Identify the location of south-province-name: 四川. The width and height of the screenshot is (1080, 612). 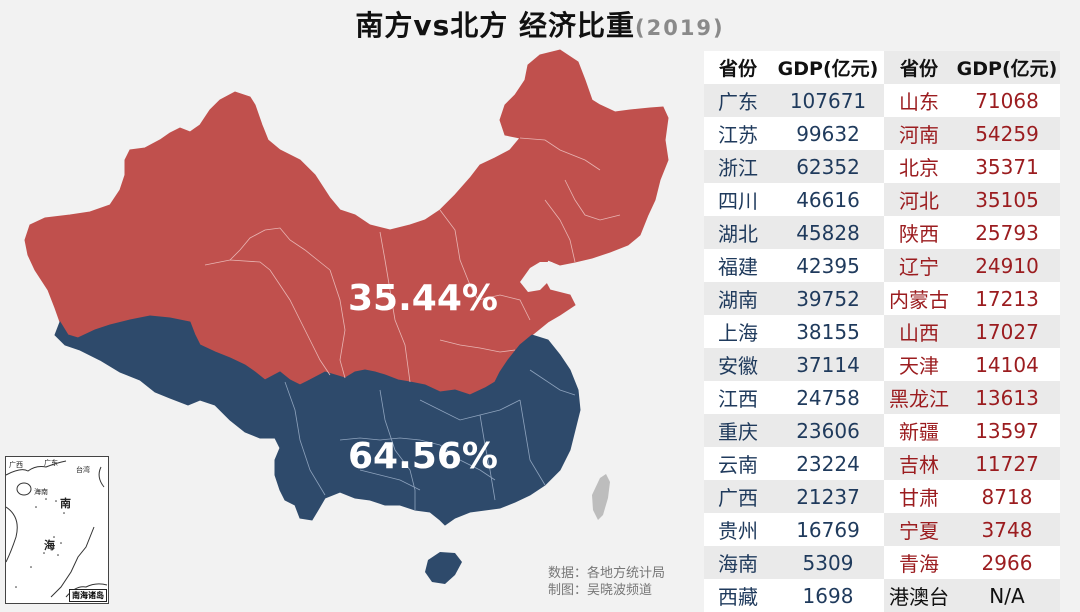
(738, 199).